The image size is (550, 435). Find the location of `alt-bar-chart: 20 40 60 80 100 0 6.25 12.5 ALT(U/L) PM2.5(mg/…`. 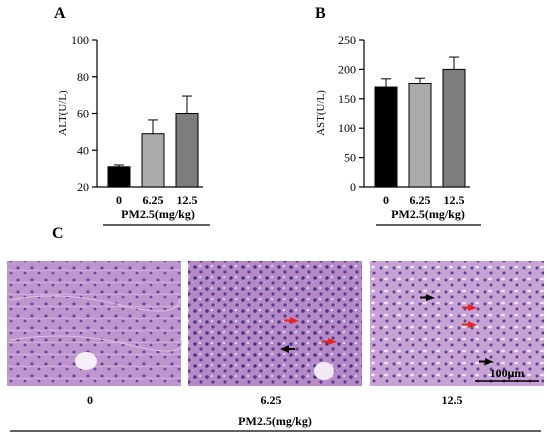

alt-bar-chart: 20 40 60 80 100 0 6.25 12.5 ALT(U/L) PM2.5(mg/… is located at coordinates (133, 129).